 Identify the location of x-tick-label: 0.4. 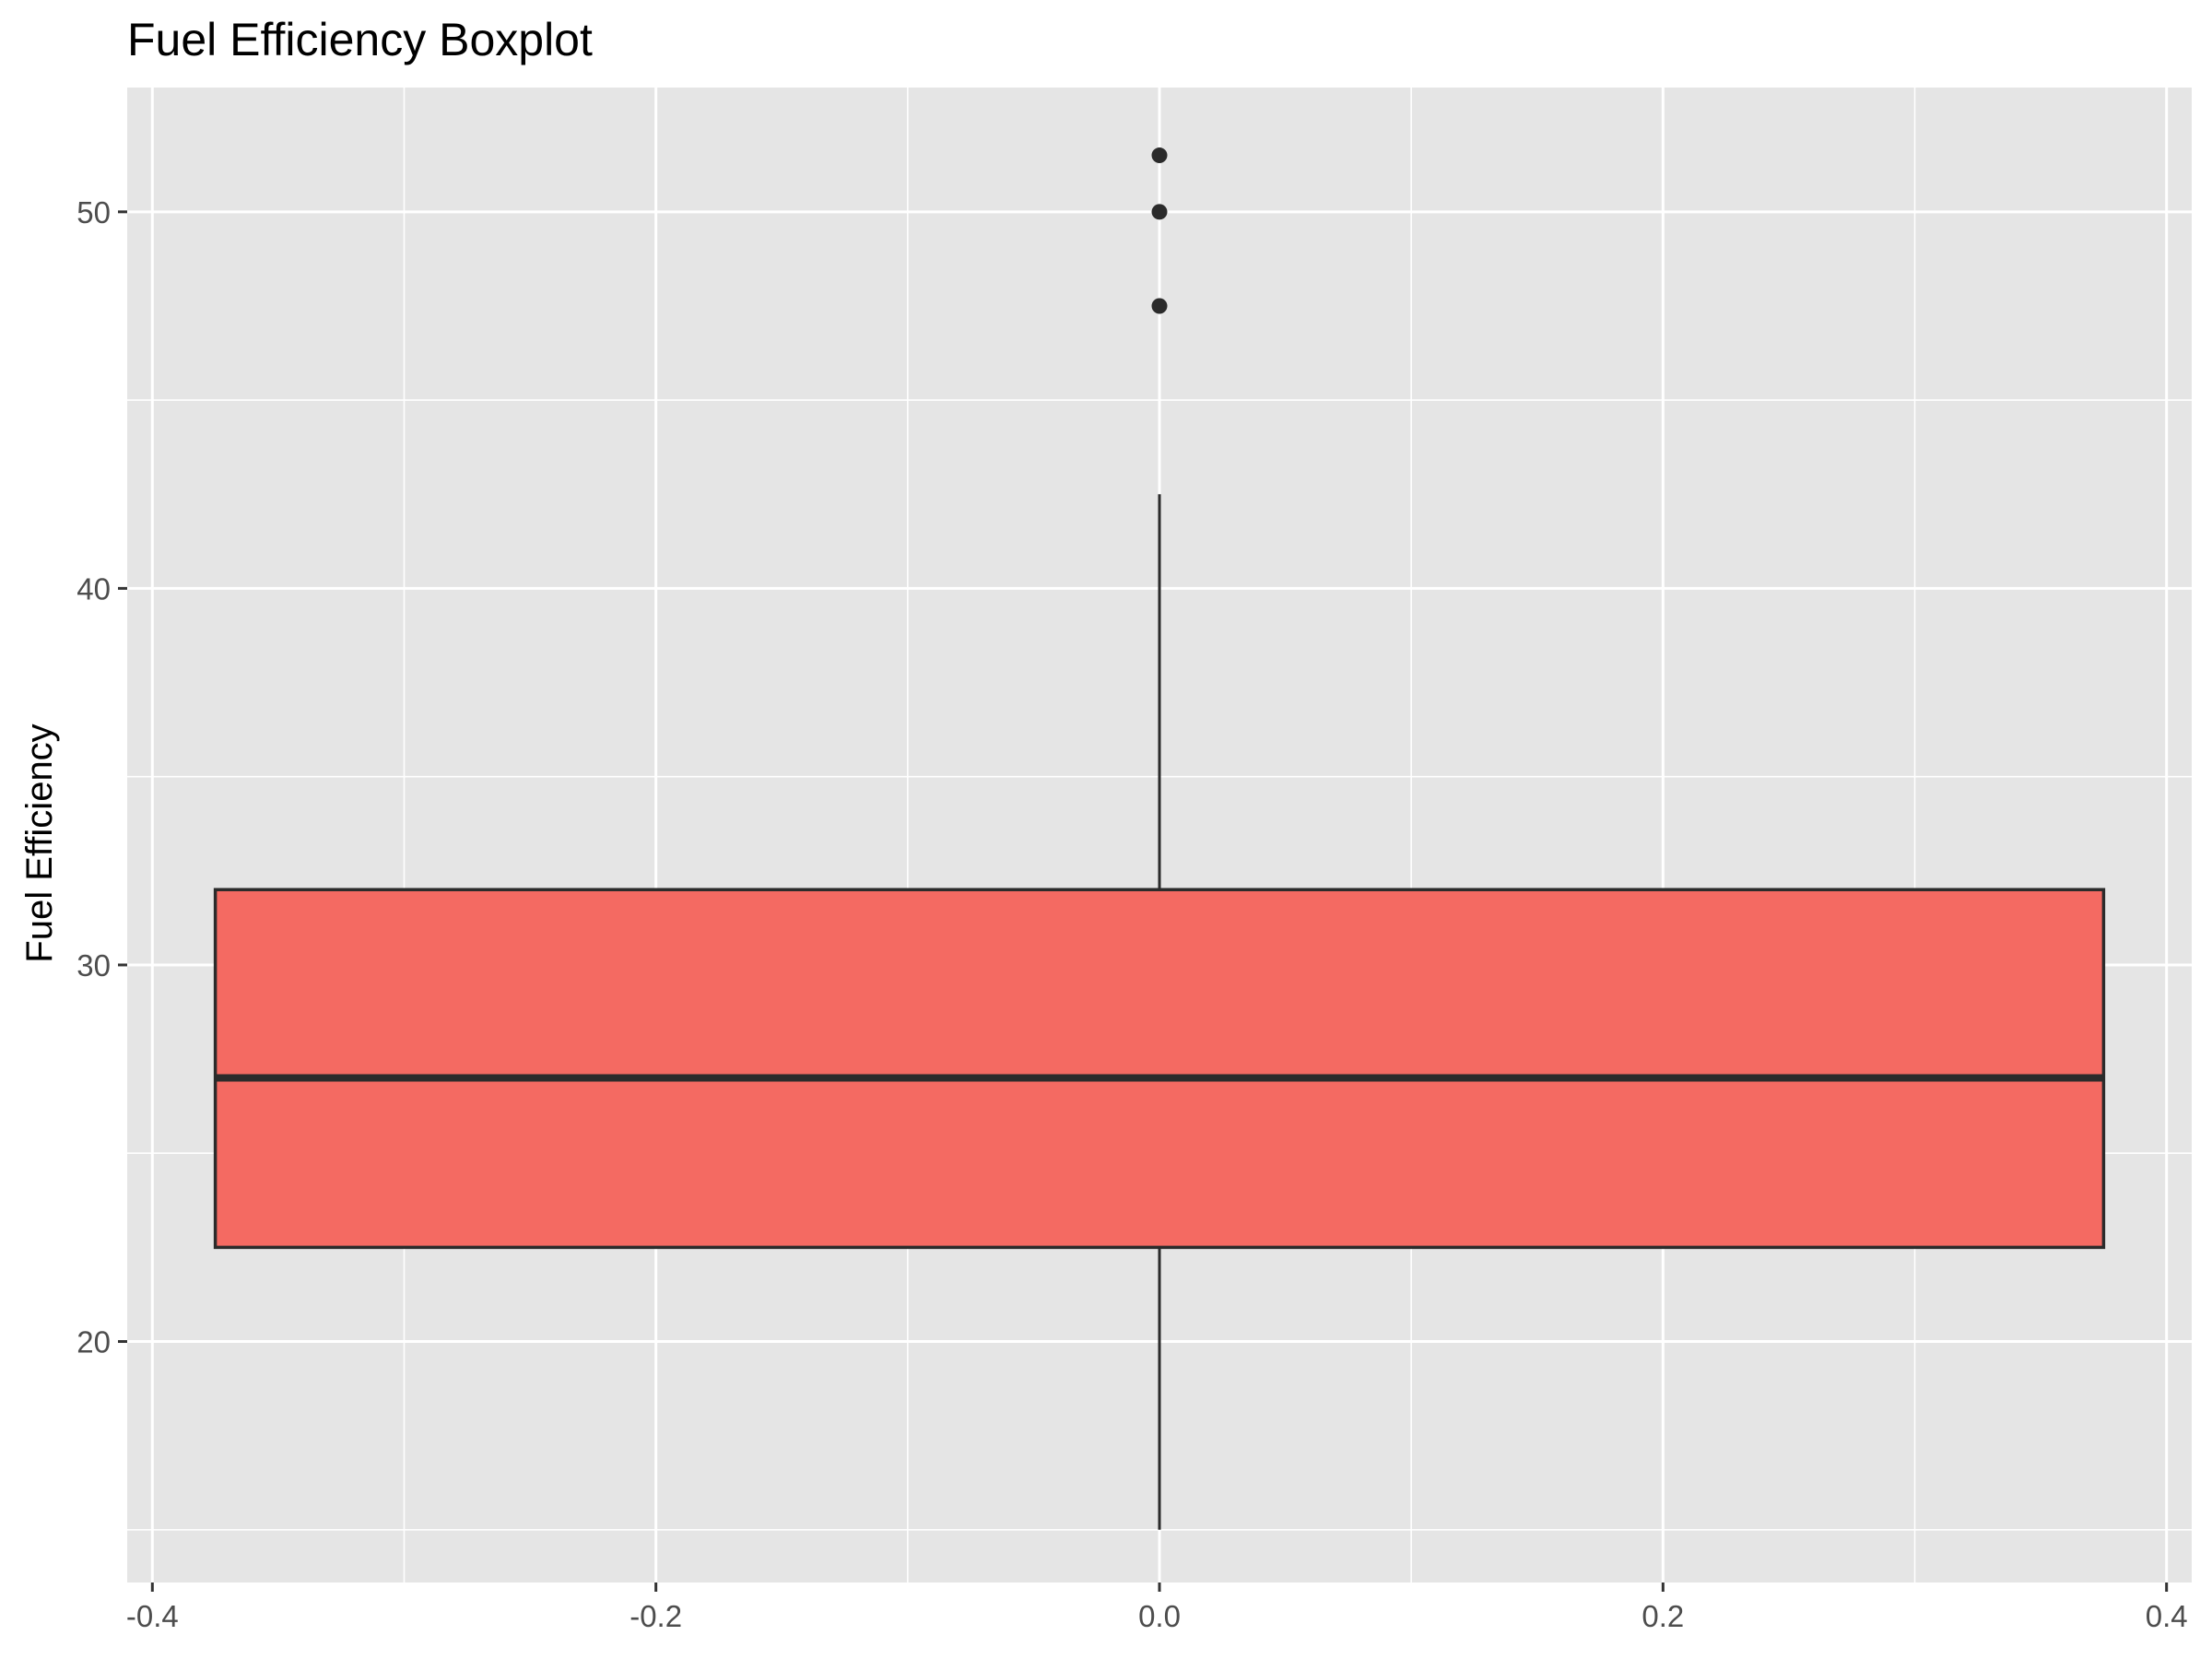
(2167, 1616).